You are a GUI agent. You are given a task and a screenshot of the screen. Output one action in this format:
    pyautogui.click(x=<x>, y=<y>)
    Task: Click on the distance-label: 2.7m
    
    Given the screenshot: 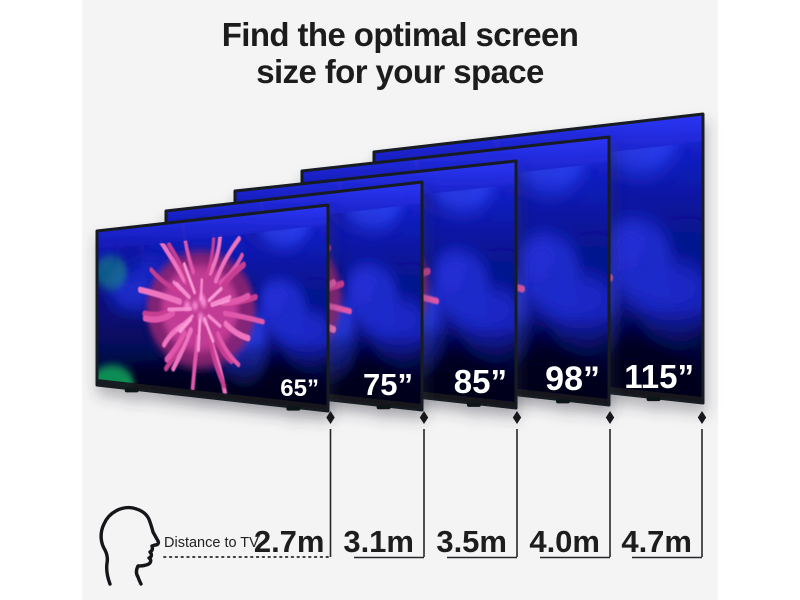 What is the action you would take?
    pyautogui.click(x=289, y=541)
    